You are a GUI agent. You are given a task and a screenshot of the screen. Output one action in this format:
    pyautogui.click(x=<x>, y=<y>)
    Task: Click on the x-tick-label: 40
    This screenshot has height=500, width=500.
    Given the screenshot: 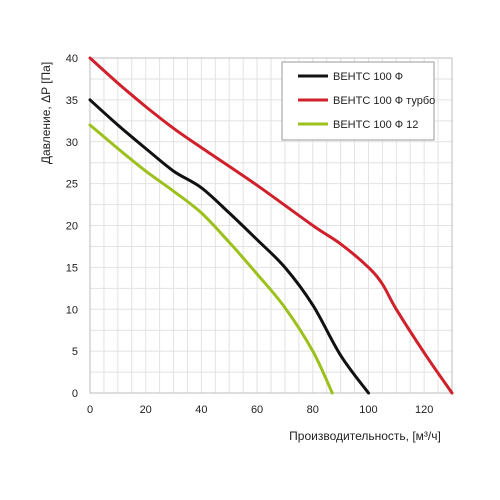 What is the action you would take?
    pyautogui.click(x=201, y=410)
    